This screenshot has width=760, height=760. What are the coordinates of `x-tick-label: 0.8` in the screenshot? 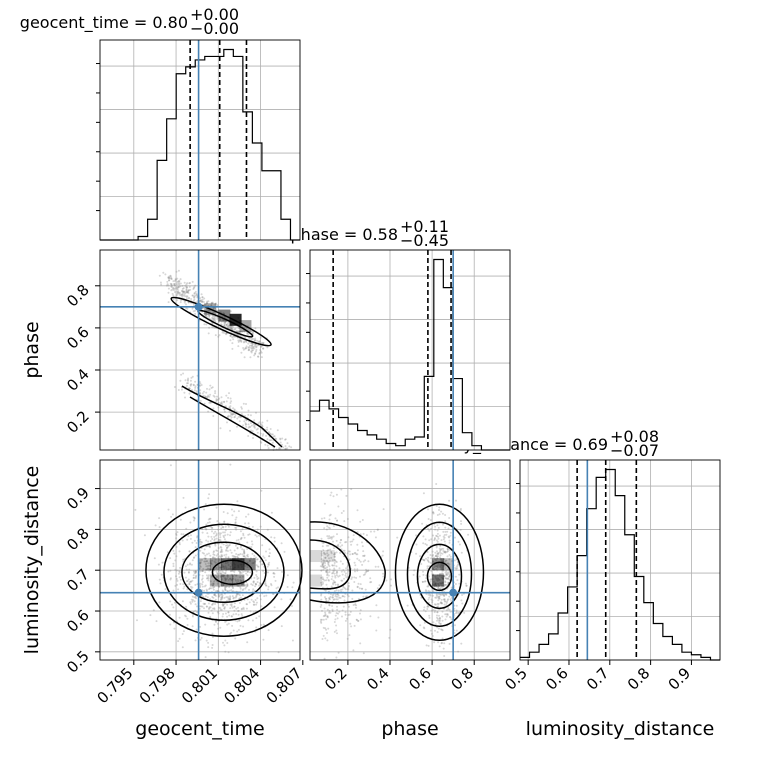 It's located at (639, 679).